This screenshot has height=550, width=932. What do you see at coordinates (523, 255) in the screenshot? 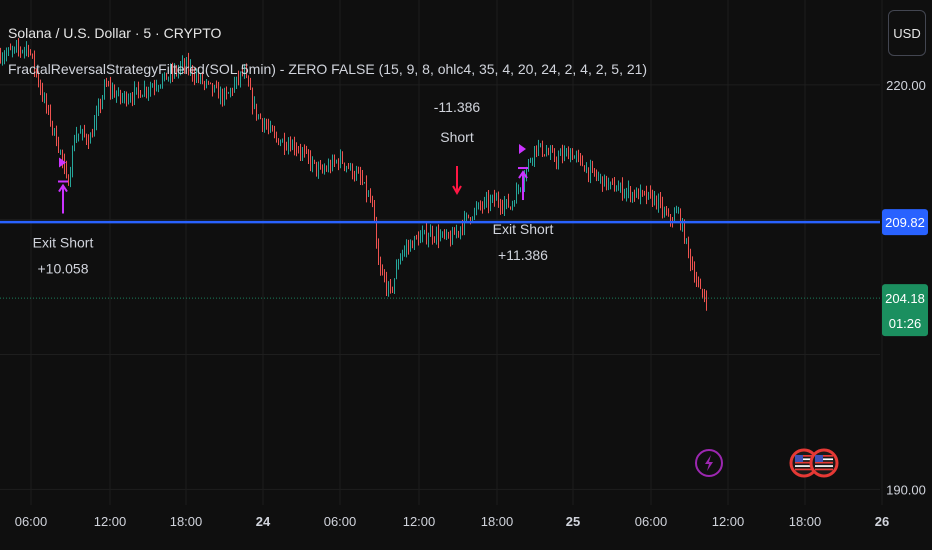
I see `exit-short-value: +11.386` at bounding box center [523, 255].